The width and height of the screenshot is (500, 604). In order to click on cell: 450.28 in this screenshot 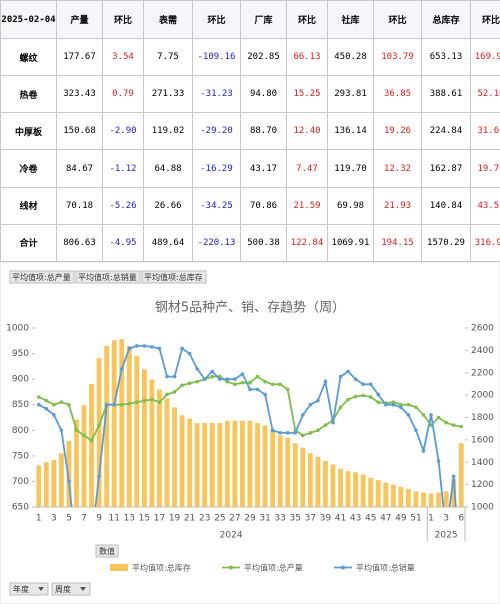, I will do `click(350, 57)`.